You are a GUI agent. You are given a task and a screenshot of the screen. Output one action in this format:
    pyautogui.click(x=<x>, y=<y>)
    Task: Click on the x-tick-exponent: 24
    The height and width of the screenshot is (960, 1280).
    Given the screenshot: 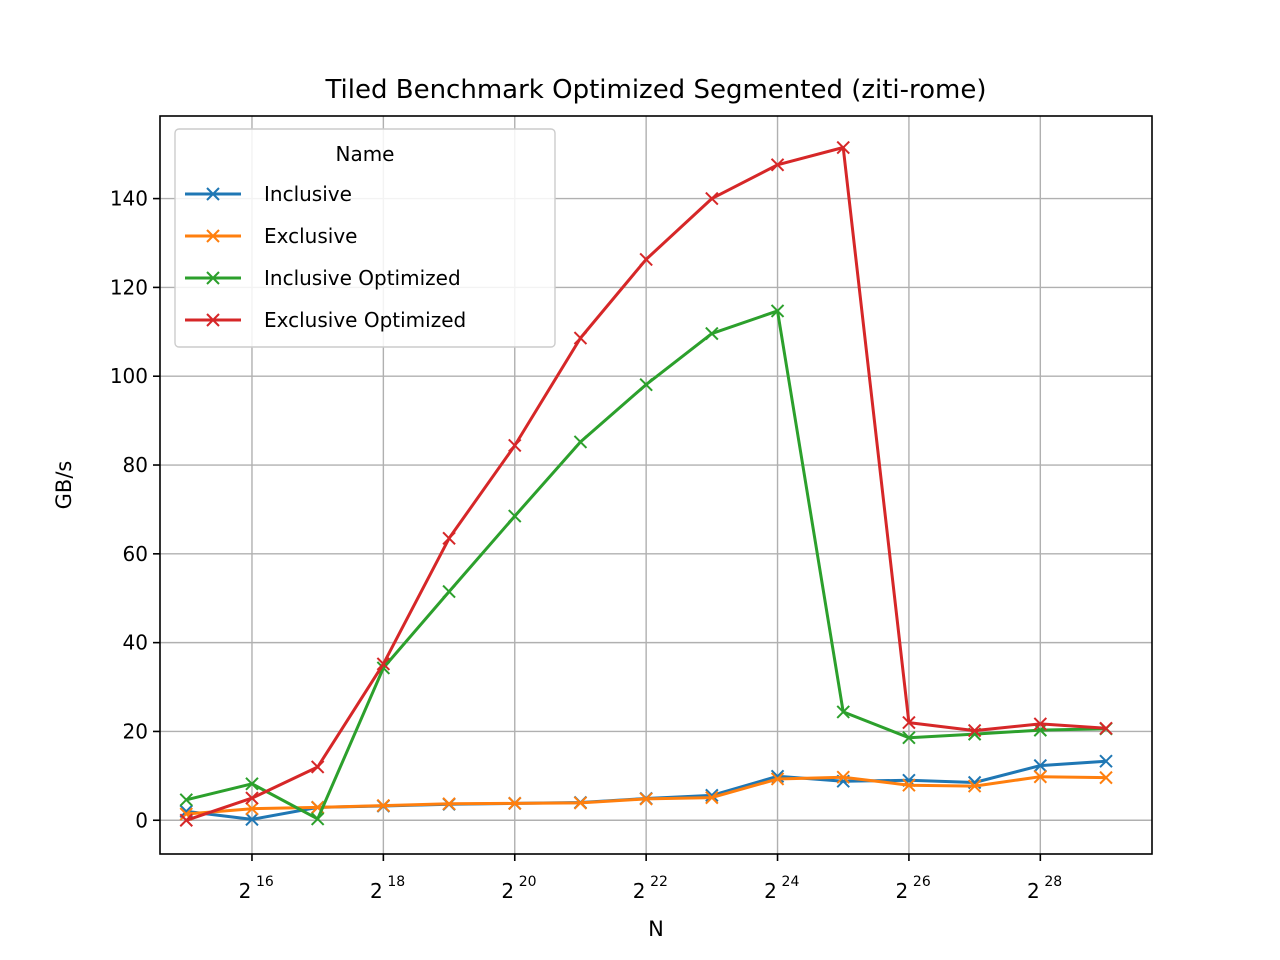 What is the action you would take?
    pyautogui.click(x=791, y=882)
    